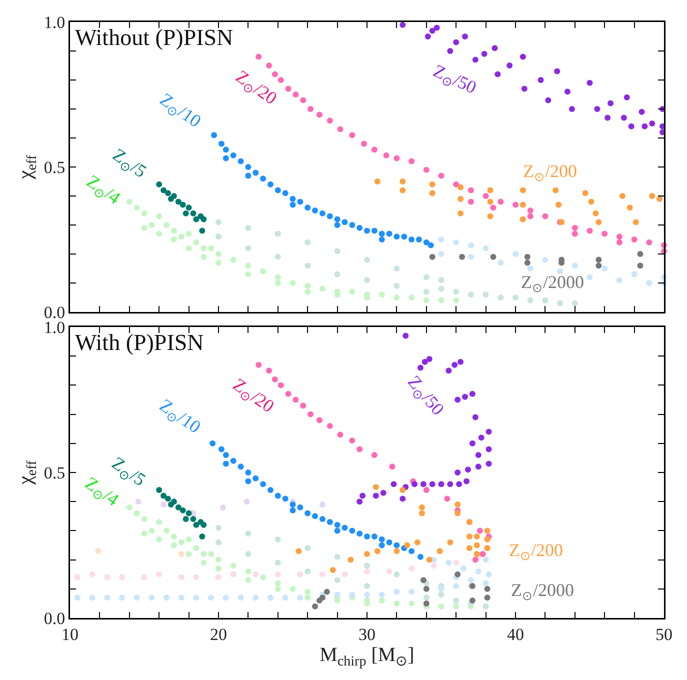  Describe the element at coordinates (55, 167) in the screenshot. I see `y-tick-label: 0.5` at that location.